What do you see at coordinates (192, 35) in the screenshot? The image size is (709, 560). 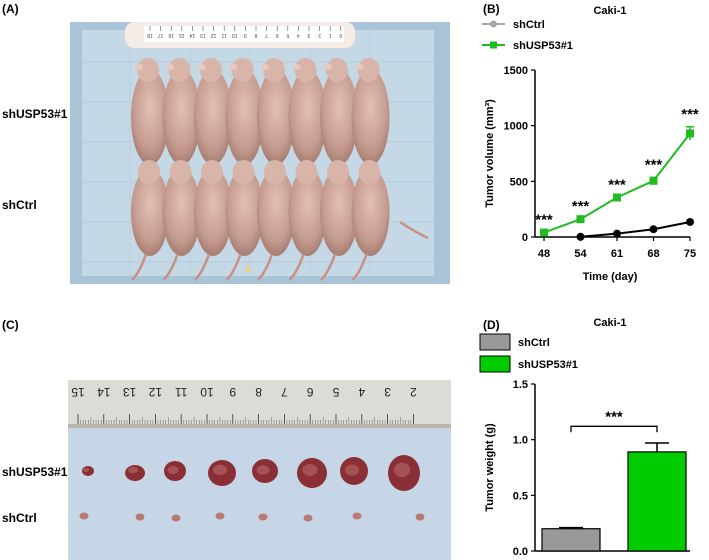 I see `ruler-a-mark: 14` at bounding box center [192, 35].